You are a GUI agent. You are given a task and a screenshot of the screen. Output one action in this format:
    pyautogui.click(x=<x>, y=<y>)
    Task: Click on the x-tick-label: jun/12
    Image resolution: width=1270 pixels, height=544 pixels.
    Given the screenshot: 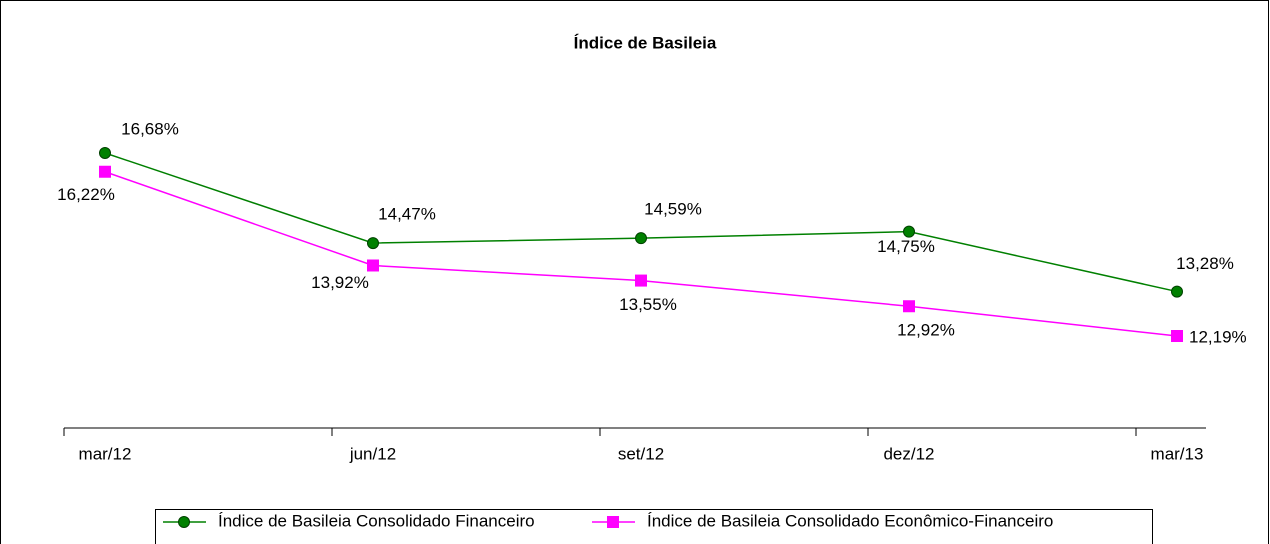 What is the action you would take?
    pyautogui.click(x=372, y=453)
    